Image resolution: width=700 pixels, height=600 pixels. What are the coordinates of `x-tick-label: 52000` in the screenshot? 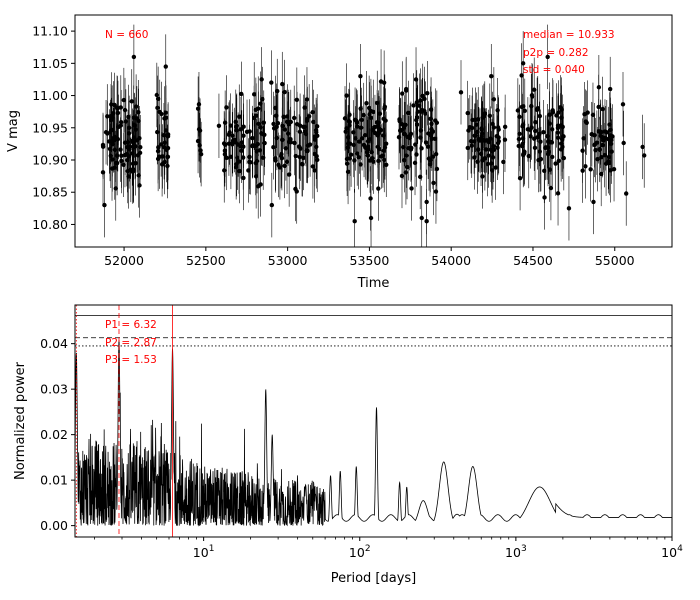 It's located at (124, 260).